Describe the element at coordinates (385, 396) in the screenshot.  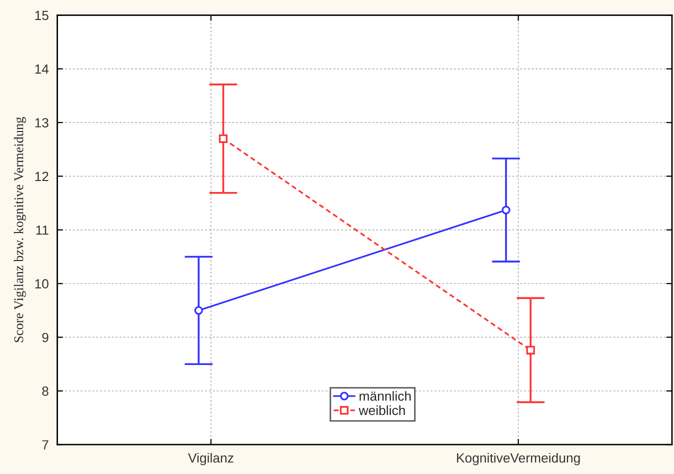
I see `legend-label: männlich` at that location.